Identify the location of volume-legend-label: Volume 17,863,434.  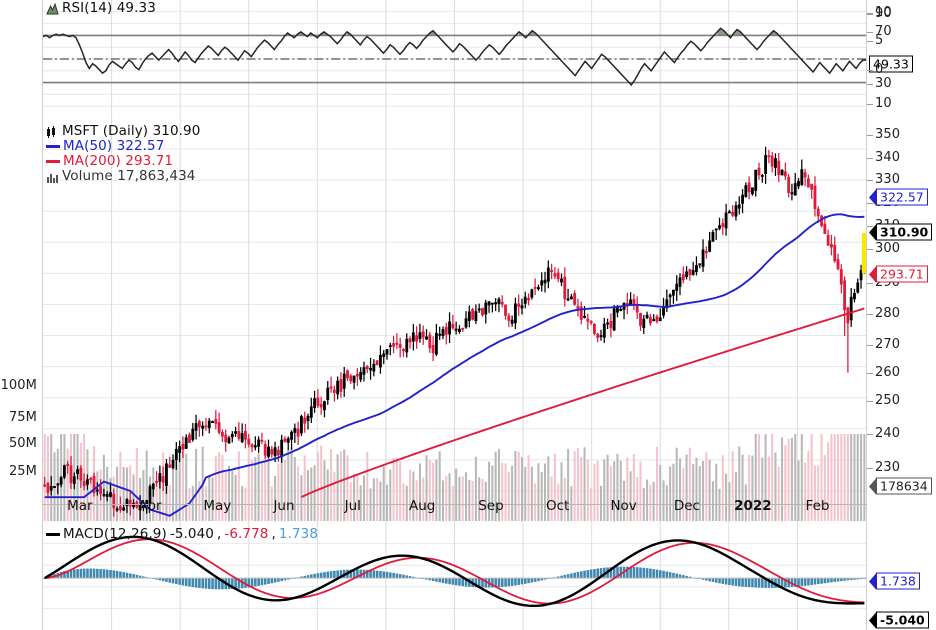
(129, 176).